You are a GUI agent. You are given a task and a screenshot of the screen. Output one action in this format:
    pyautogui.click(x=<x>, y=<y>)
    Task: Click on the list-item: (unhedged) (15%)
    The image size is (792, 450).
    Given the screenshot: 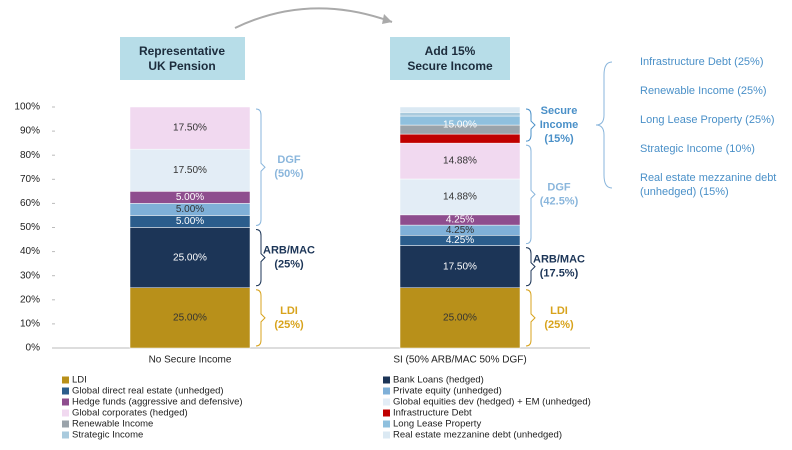 What is the action you would take?
    pyautogui.click(x=684, y=192)
    